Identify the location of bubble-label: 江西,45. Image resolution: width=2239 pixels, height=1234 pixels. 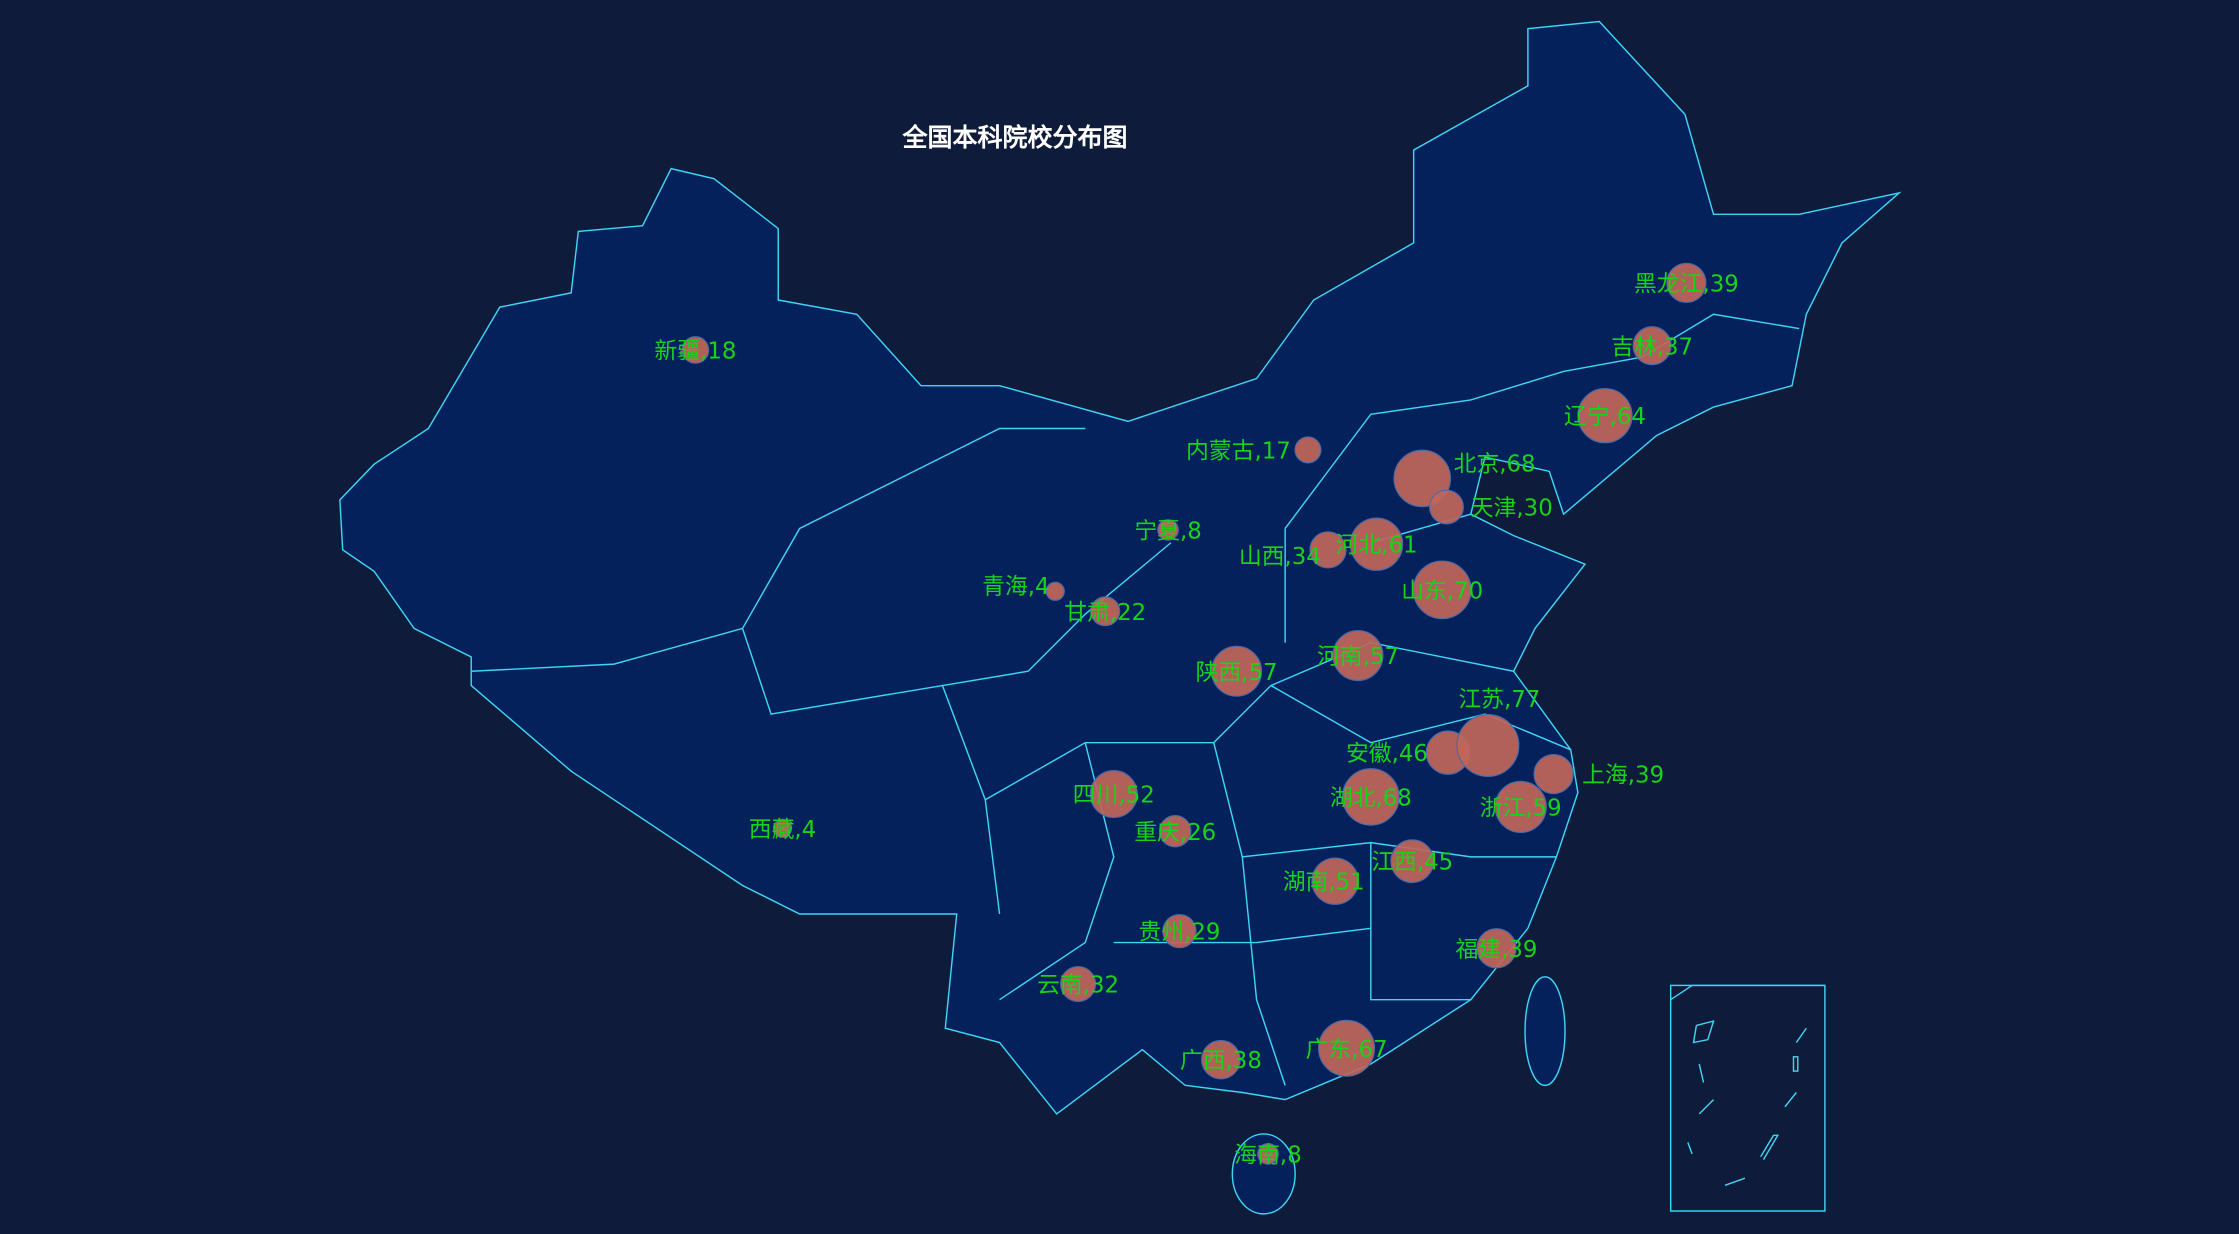
(1412, 863).